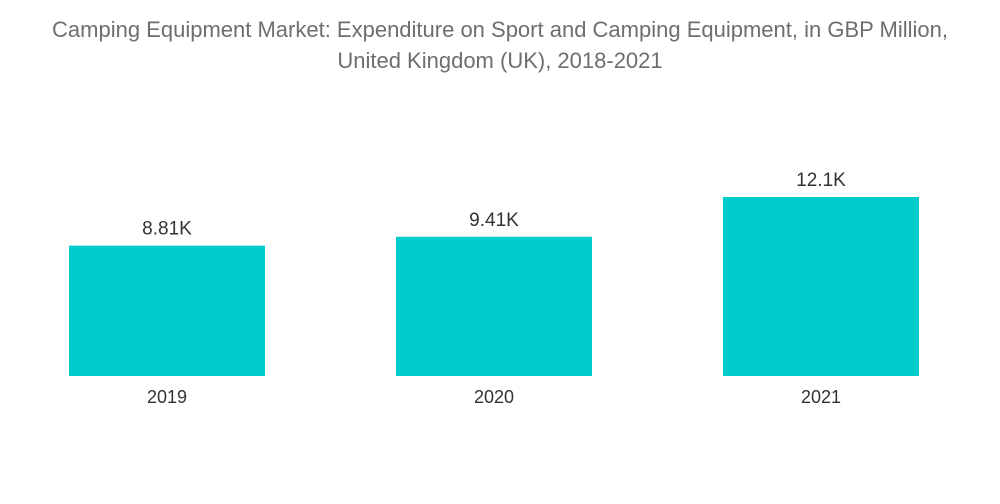 The image size is (1000, 504). I want to click on data-label-2020: 9.41K, so click(494, 220).